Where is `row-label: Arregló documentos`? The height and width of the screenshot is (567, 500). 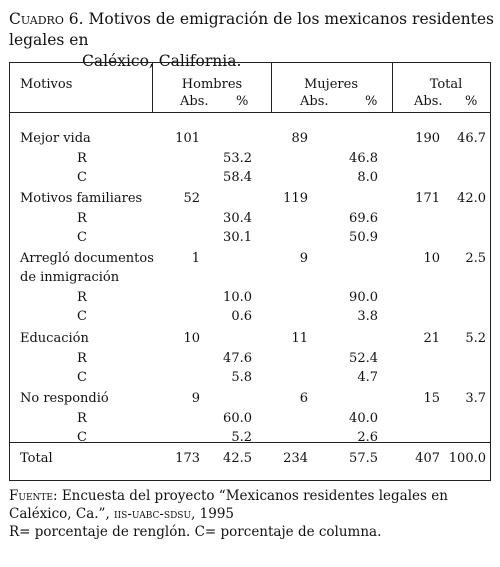 row-label: Arregló documentos is located at coordinates (87, 258).